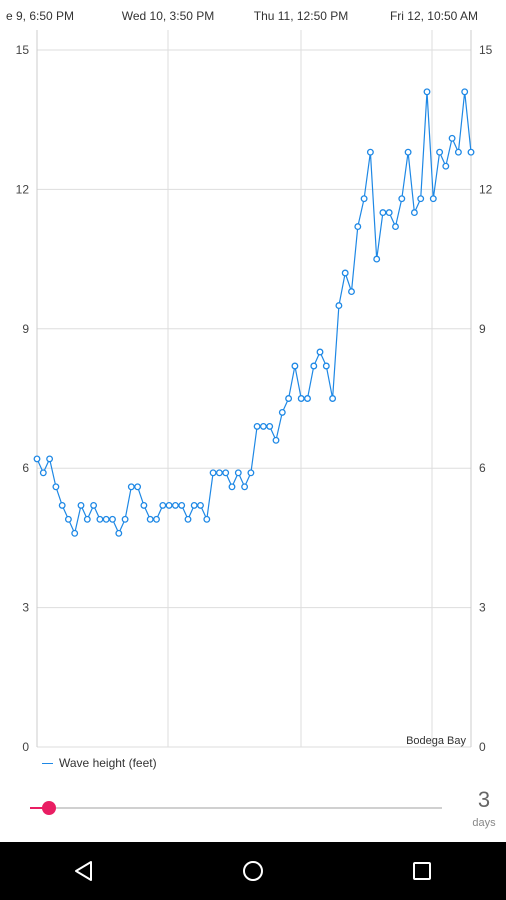 This screenshot has width=506, height=900. Describe the element at coordinates (482, 608) in the screenshot. I see `y-tick-label-right: 3` at that location.